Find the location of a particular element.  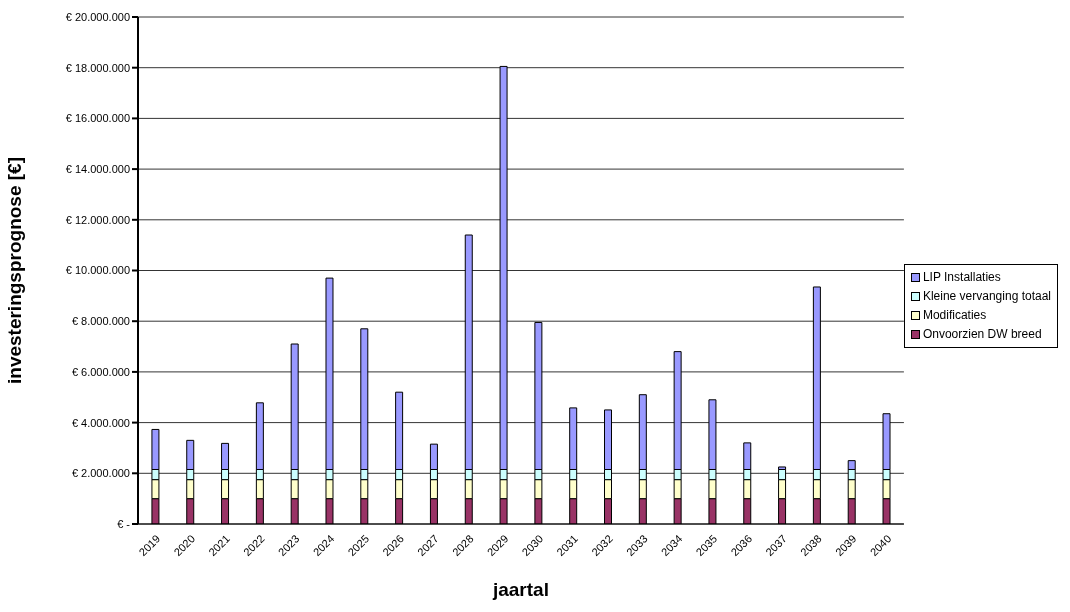

legend-label: Modificaties is located at coordinates (954, 315).